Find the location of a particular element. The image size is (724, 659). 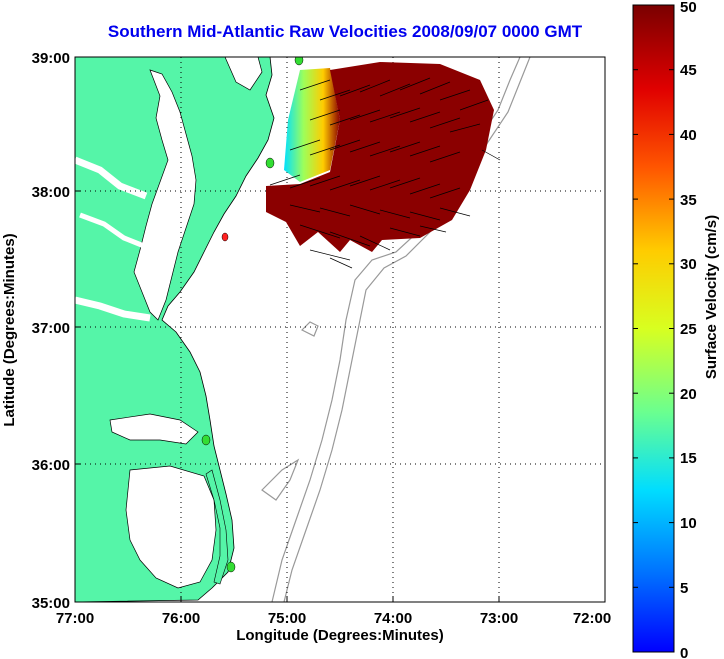

colorbar-tick-label: 40 is located at coordinates (688, 135).